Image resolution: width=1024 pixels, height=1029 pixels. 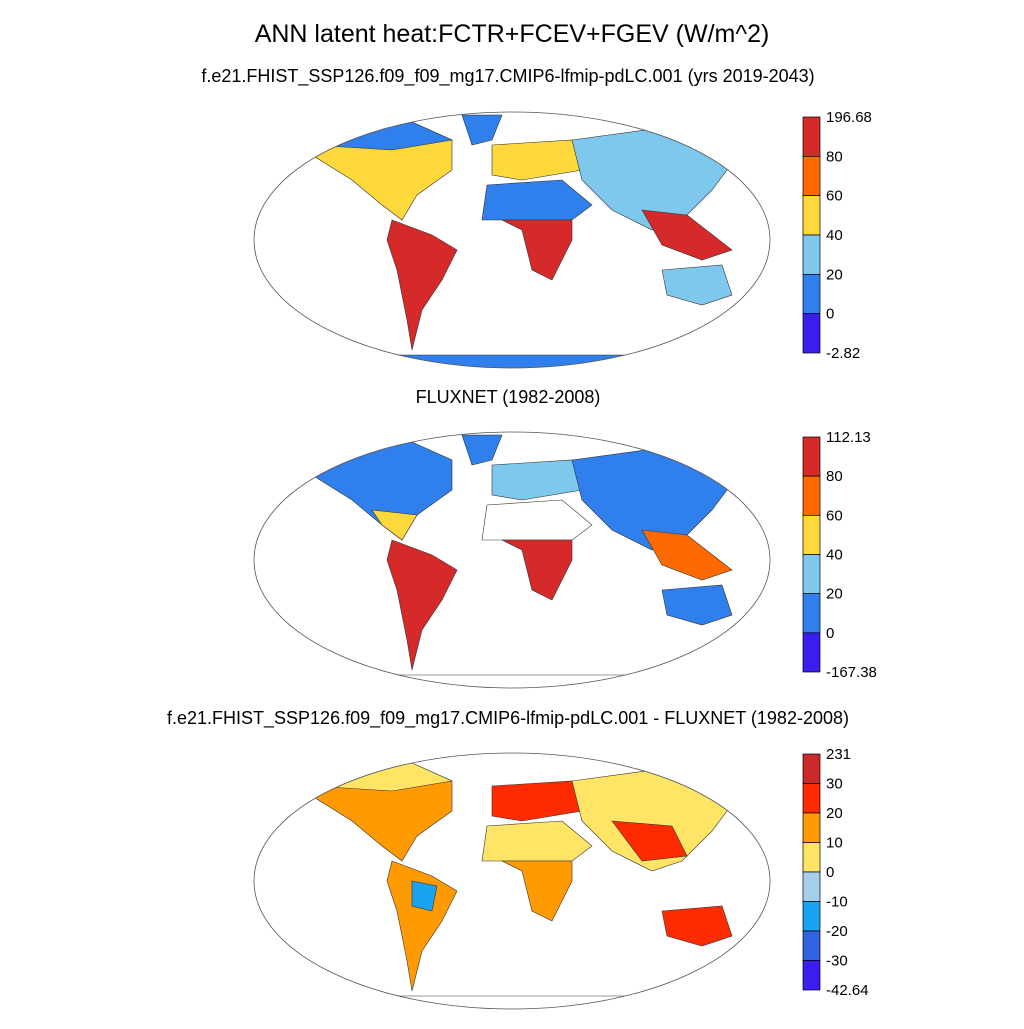 What do you see at coordinates (847, 990) in the screenshot?
I see `colorbar-label: -42.64` at bounding box center [847, 990].